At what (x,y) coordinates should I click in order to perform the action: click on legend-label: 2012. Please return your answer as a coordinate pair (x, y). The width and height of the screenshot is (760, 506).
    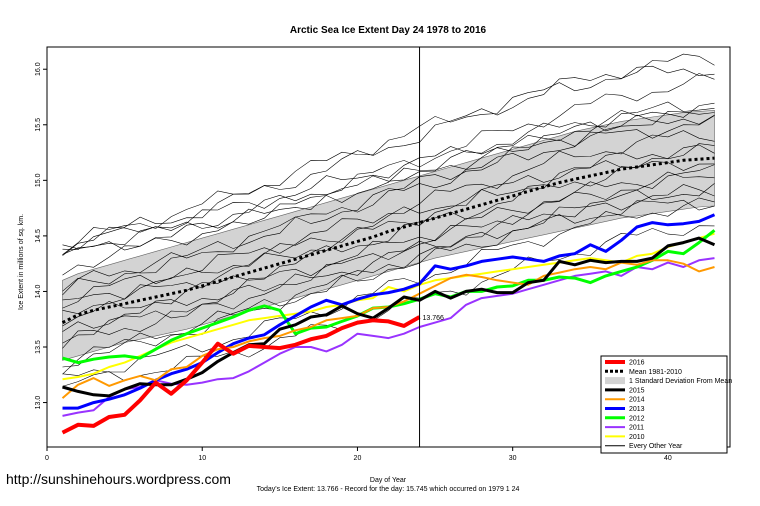
    Looking at the image, I should click on (637, 418).